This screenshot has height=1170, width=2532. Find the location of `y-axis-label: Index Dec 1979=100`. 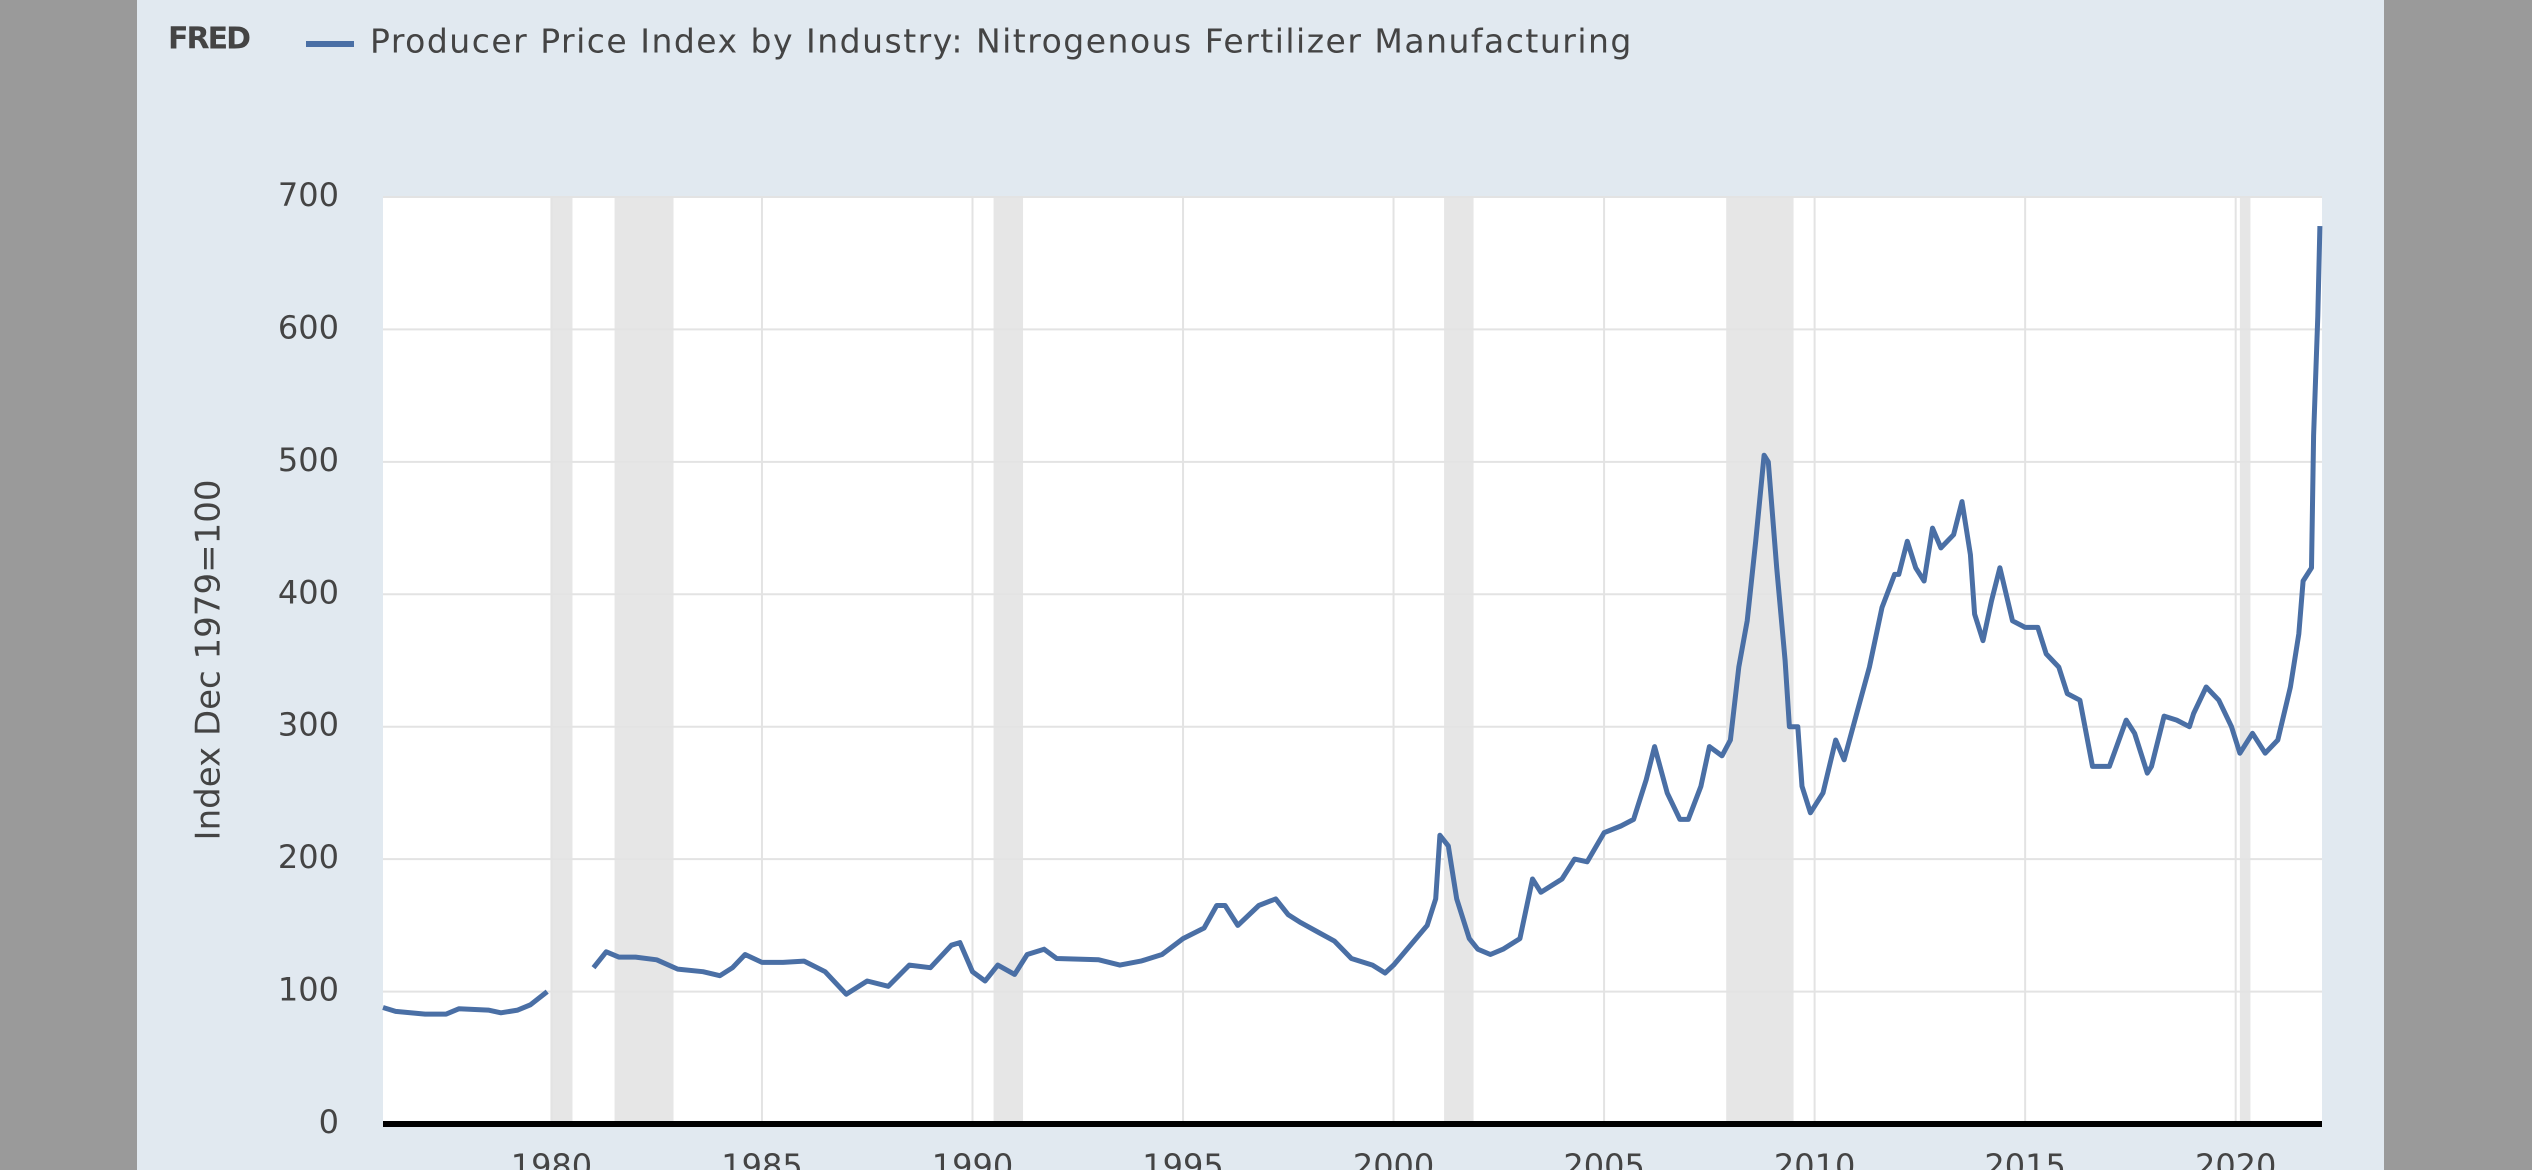

y-axis-label: Index Dec 1979=100 is located at coordinates (209, 660).